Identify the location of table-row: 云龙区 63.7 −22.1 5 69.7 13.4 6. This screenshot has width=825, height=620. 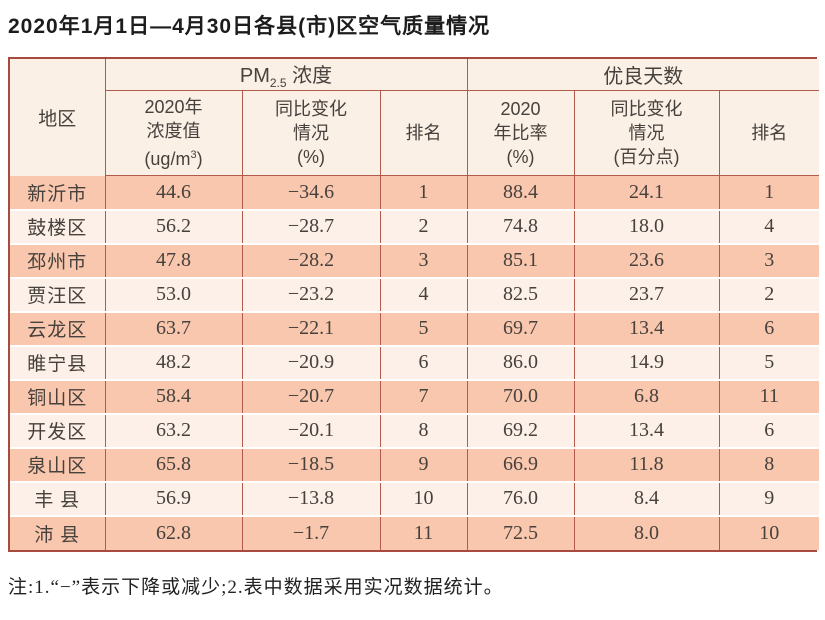
(415, 328).